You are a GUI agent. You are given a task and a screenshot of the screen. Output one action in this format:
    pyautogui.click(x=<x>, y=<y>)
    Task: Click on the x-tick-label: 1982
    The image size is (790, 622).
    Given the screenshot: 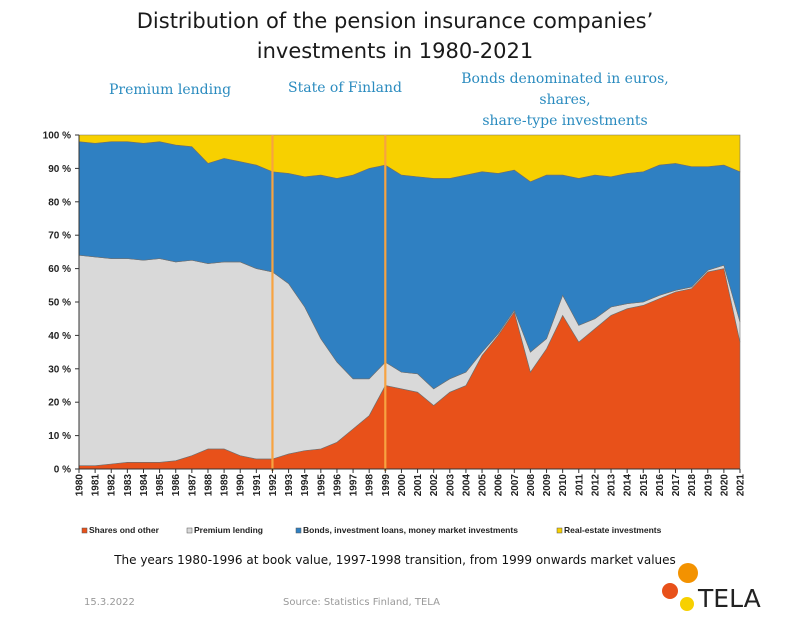 What is the action you would take?
    pyautogui.click(x=112, y=485)
    